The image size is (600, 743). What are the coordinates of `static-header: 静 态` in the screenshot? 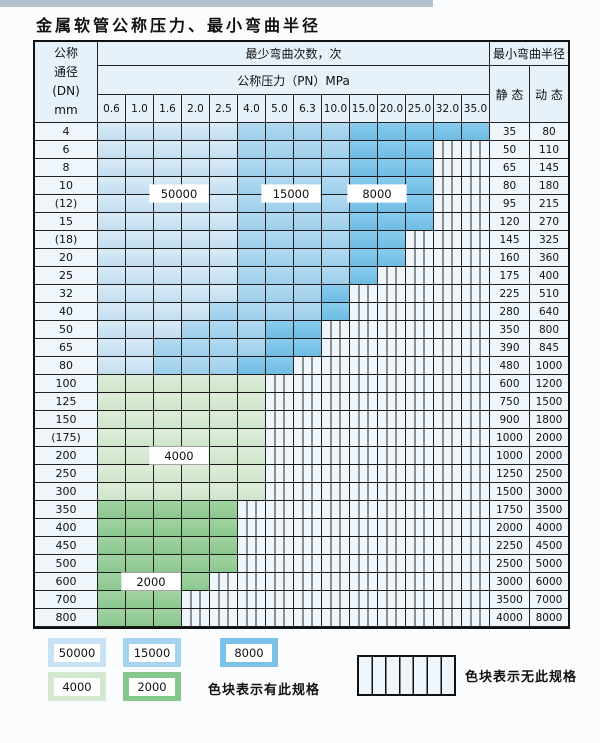 It's located at (510, 94).